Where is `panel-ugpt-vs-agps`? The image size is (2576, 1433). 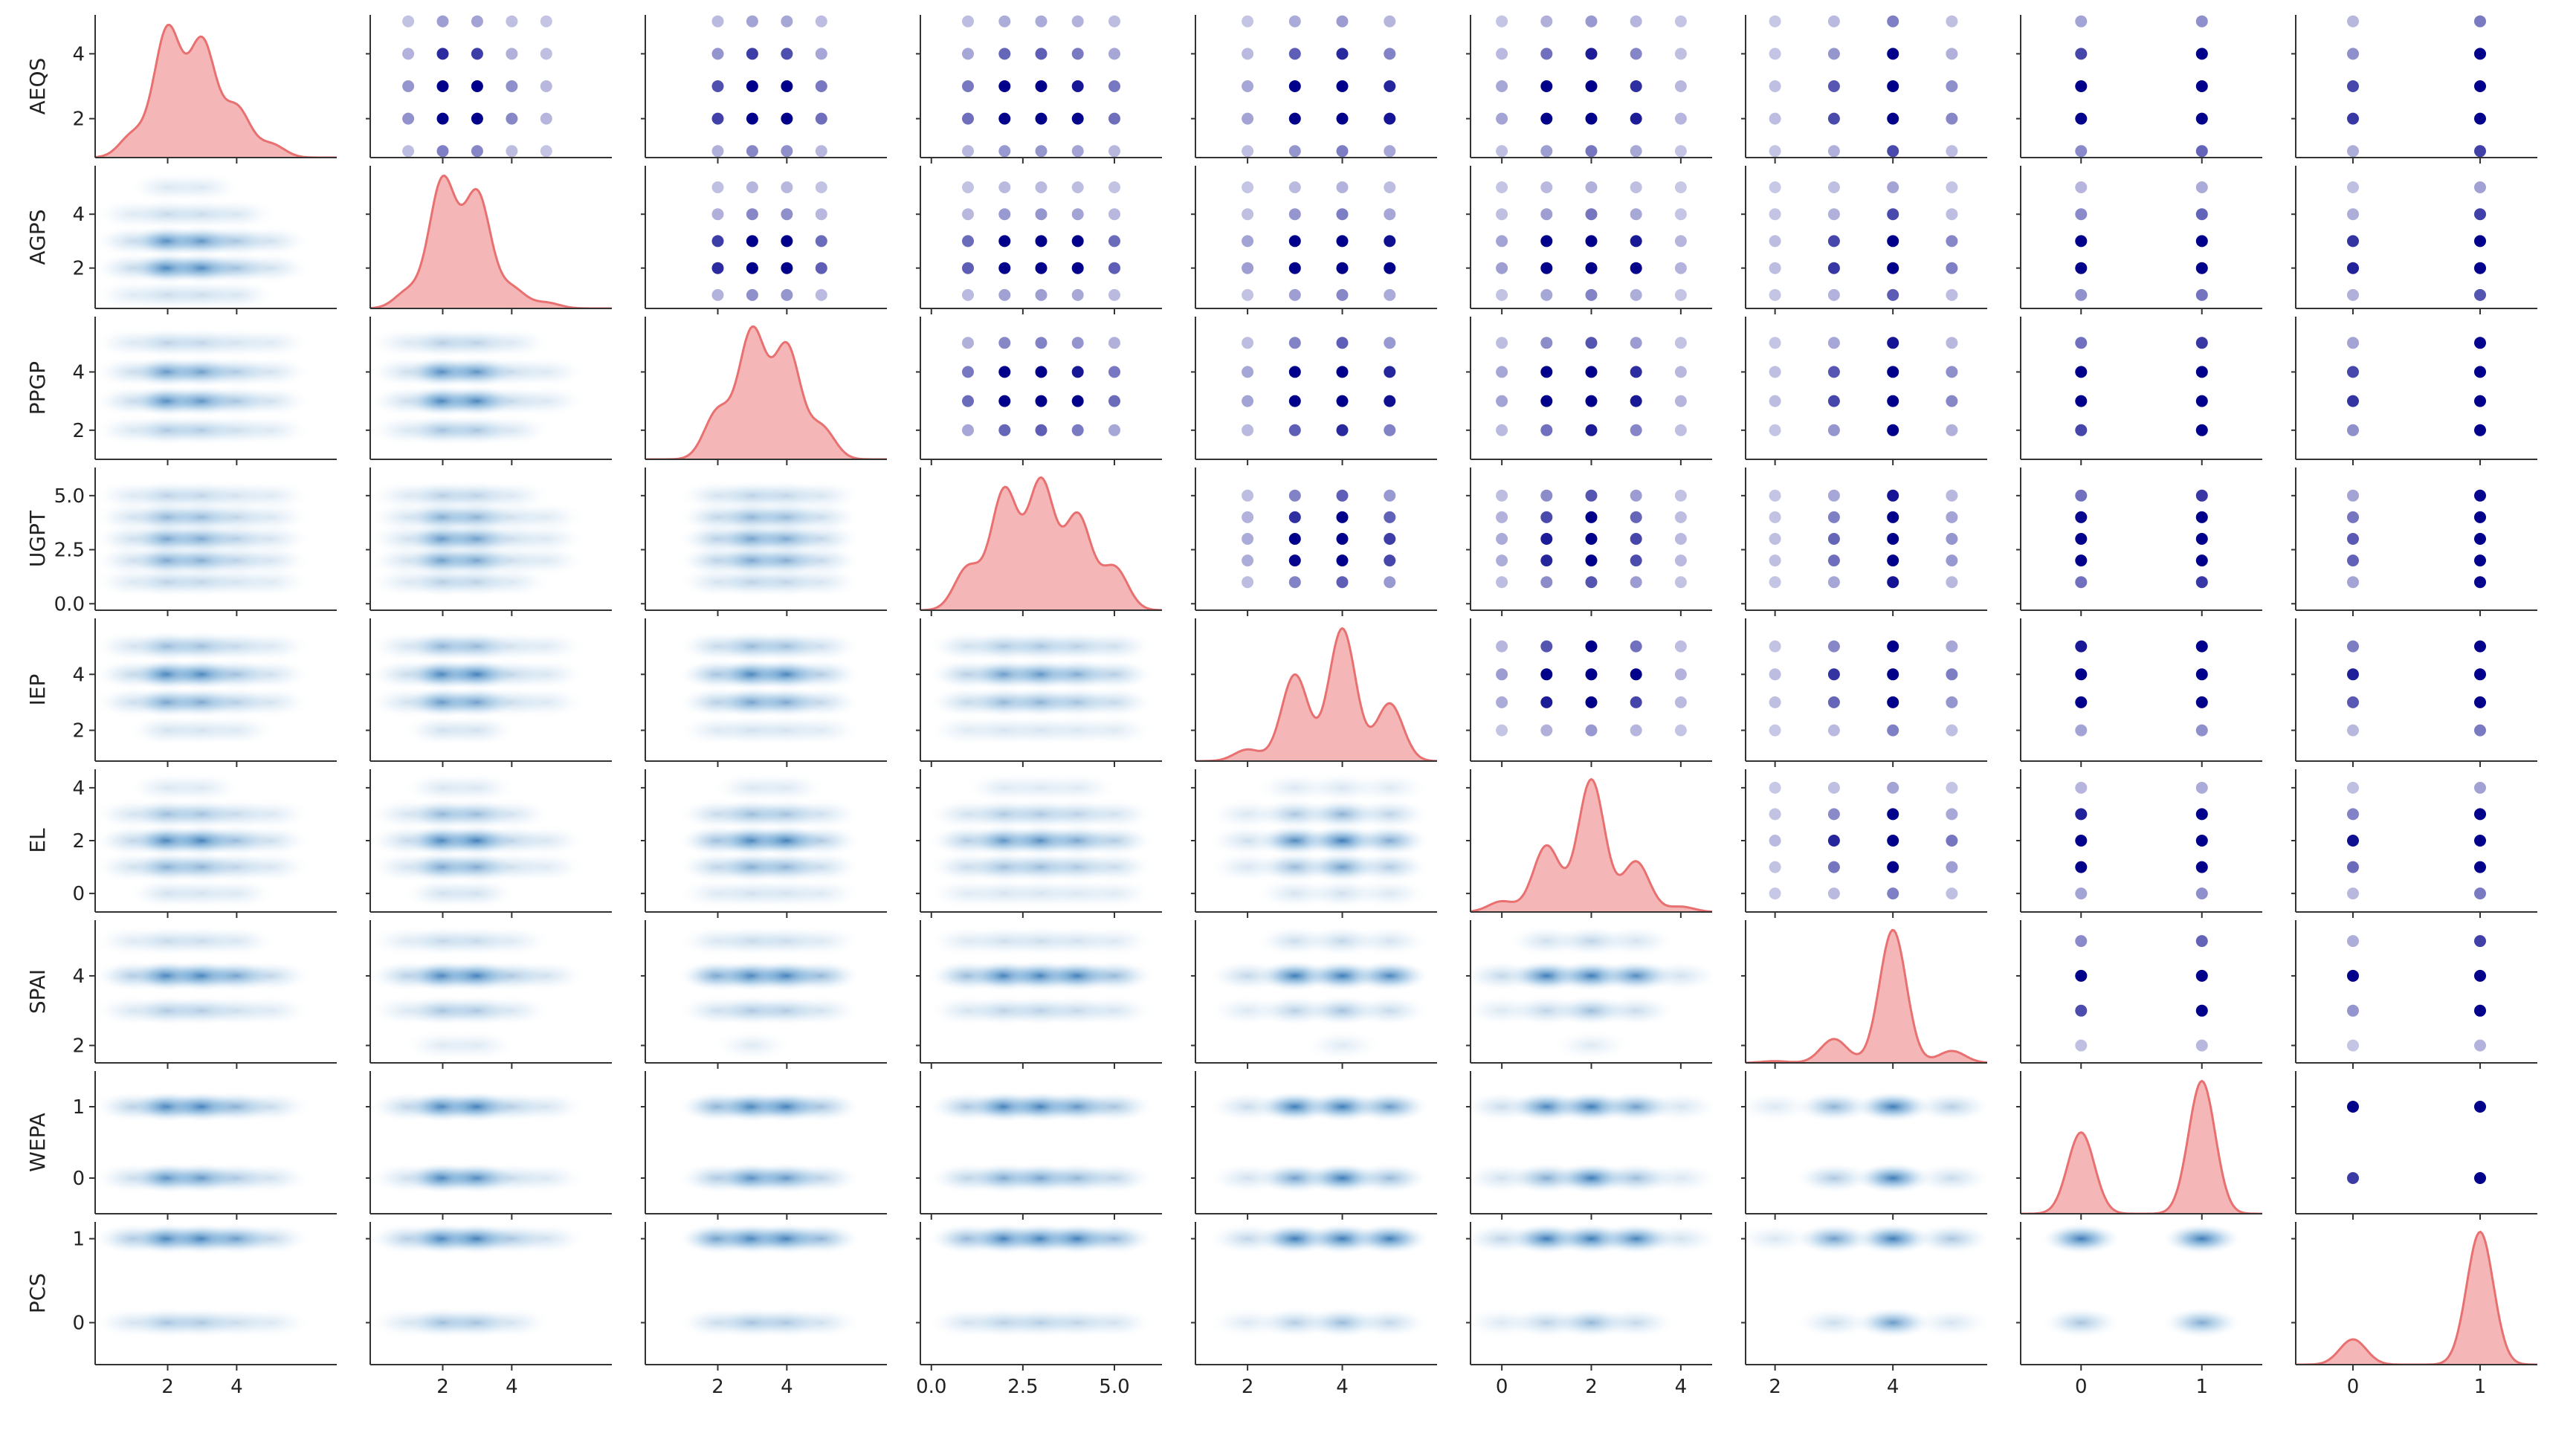
panel-ugpt-vs-agps is located at coordinates (489, 542).